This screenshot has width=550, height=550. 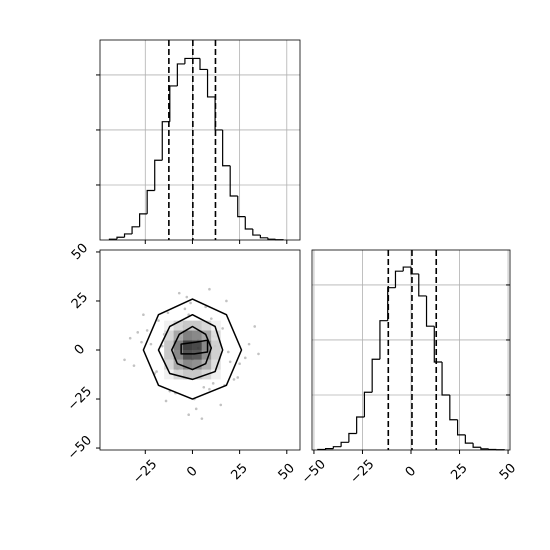 What do you see at coordinates (80, 252) in the screenshot?
I see `y-tick-label: 50` at bounding box center [80, 252].